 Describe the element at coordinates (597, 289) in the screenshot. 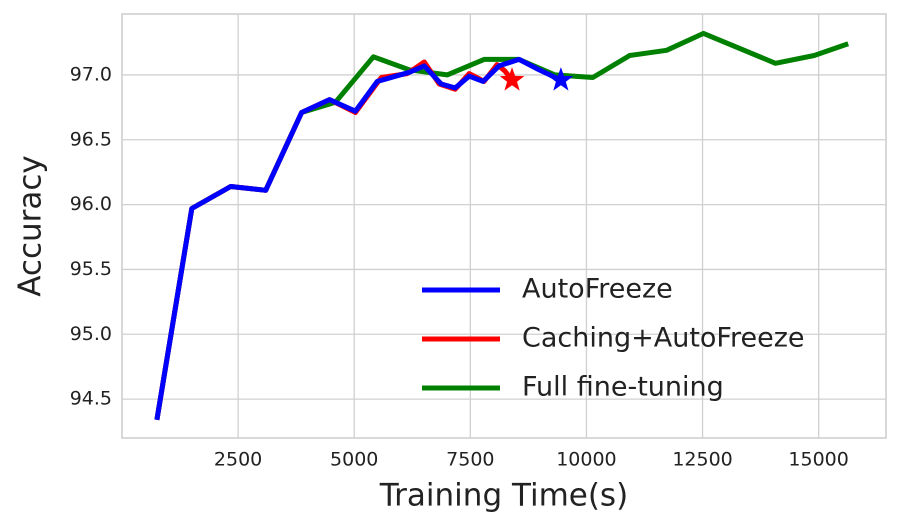

I see `legend-label: AutoFreeze` at that location.